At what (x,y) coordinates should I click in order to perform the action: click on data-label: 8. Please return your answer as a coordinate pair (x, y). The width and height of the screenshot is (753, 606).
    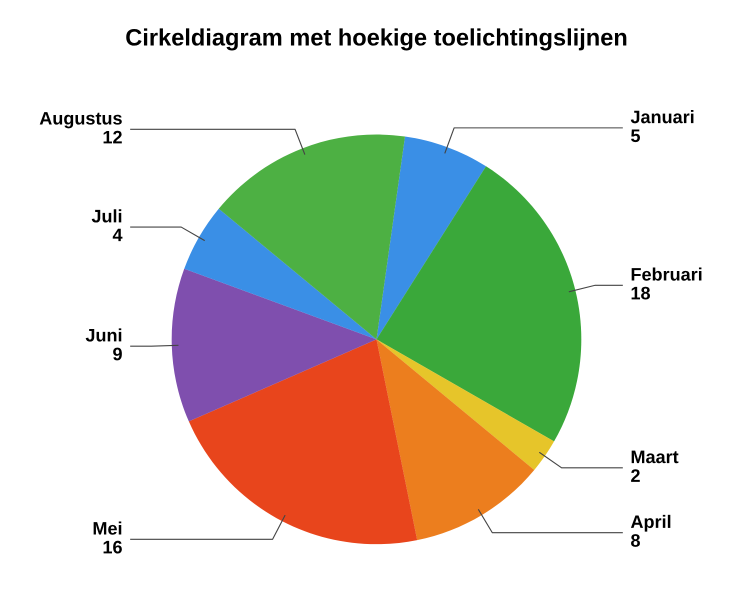
    Looking at the image, I should click on (635, 540).